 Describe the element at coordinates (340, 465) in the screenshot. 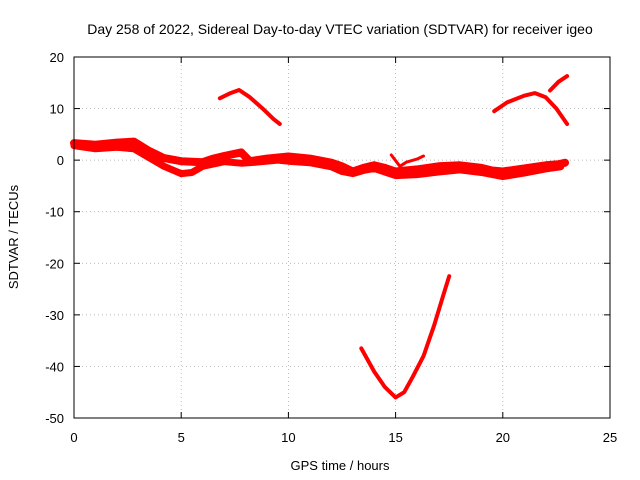

I see `x-axis-label: GPS time / hours` at that location.